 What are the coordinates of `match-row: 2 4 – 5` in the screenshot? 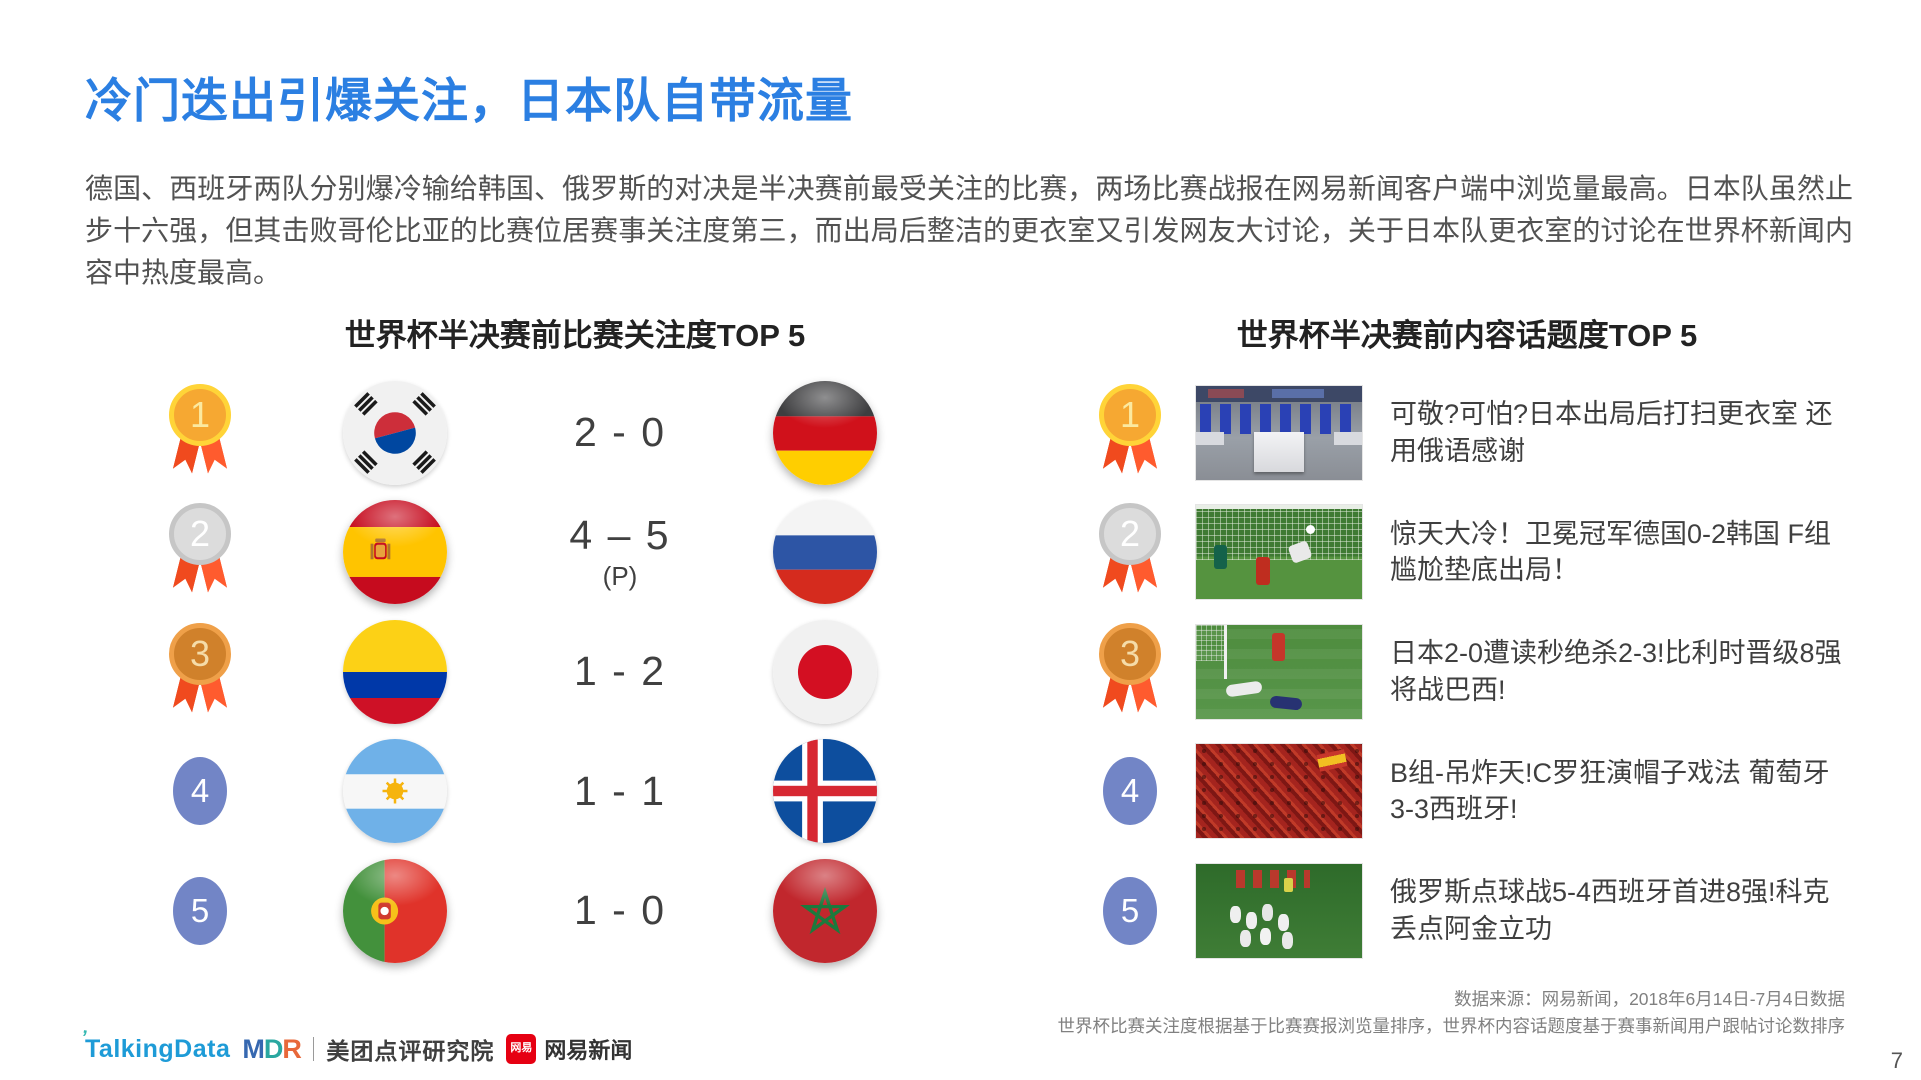 It's located at (525, 553).